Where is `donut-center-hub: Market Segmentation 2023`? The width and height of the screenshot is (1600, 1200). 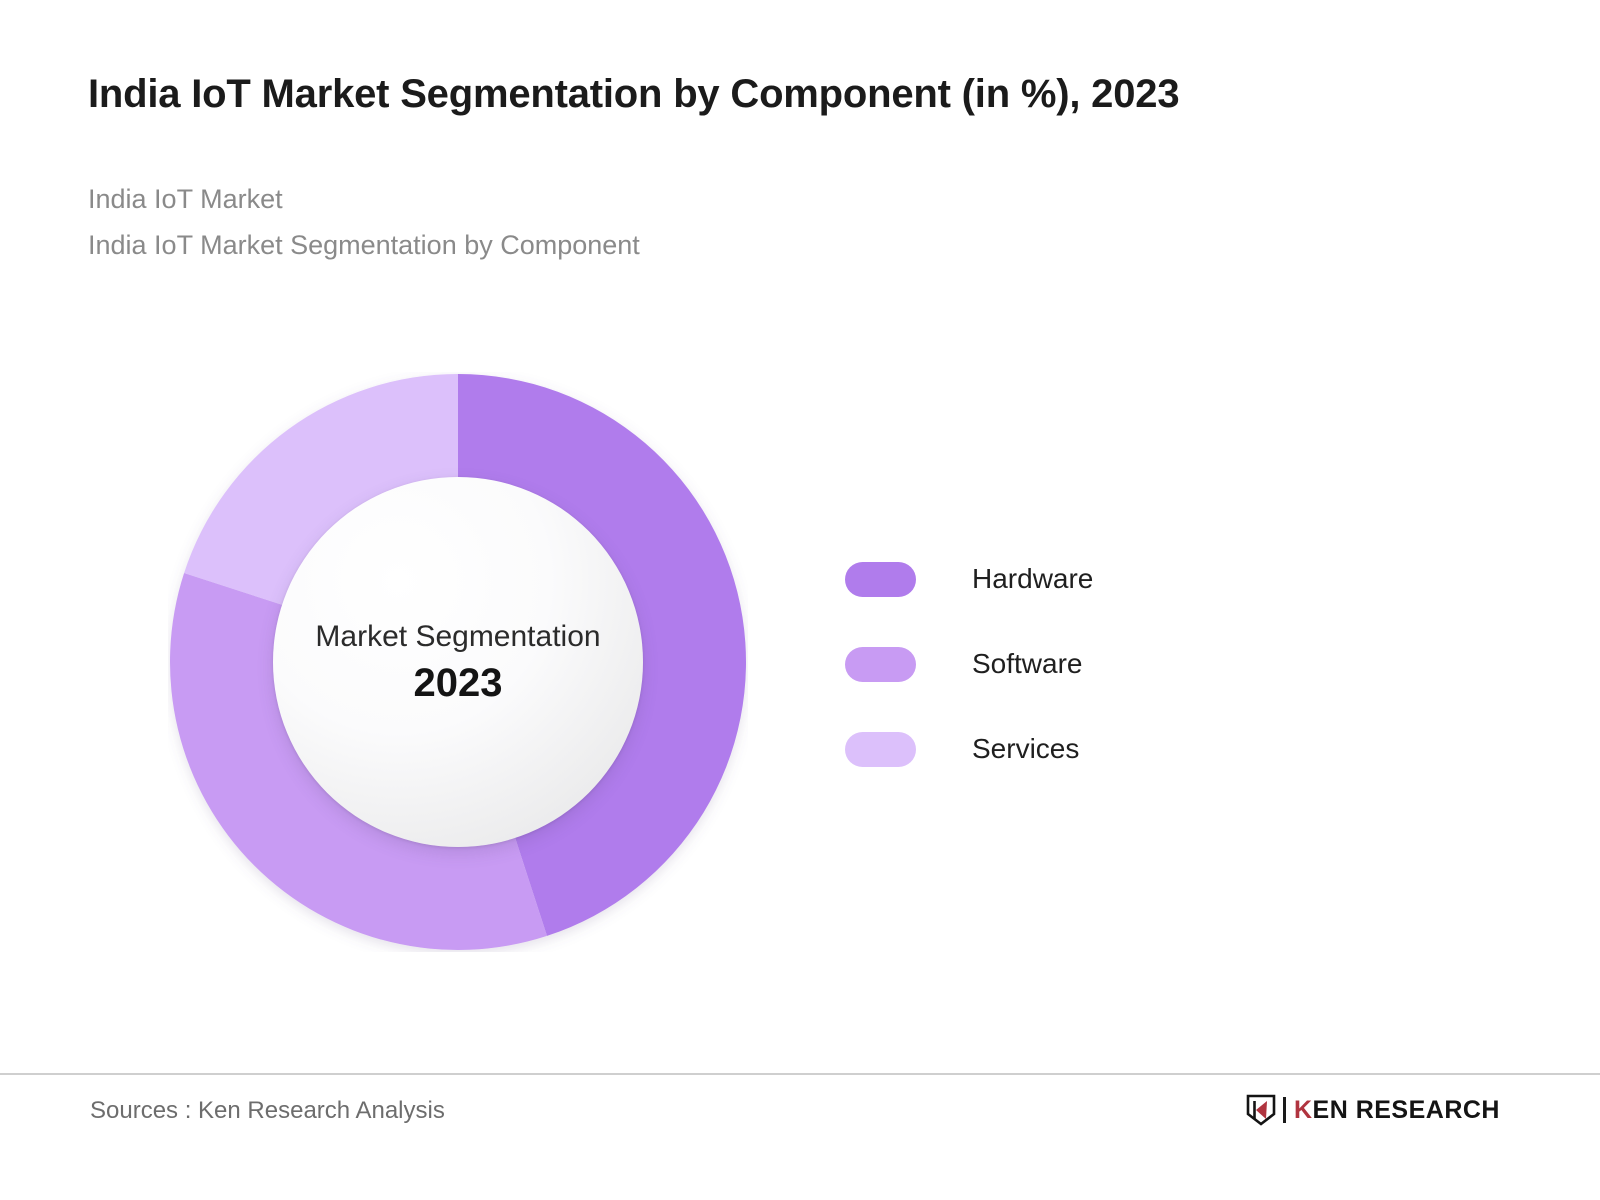
donut-center-hub: Market Segmentation 2023 is located at coordinates (458, 662).